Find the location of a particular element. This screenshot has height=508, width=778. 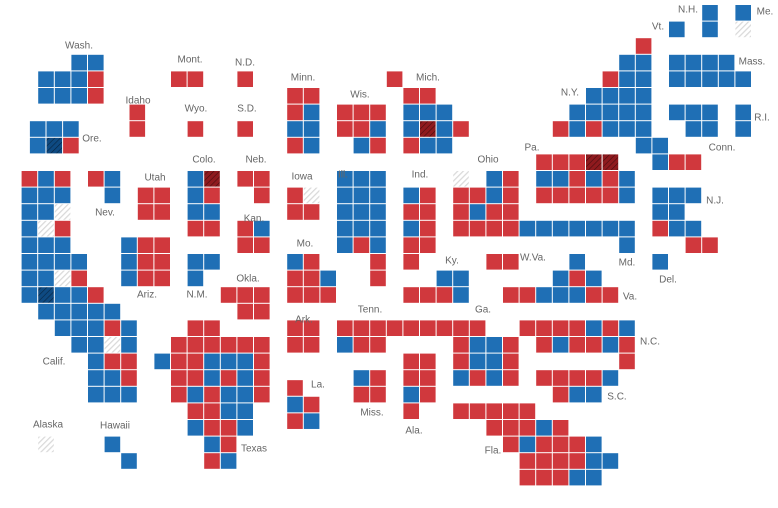

state: N.H. is located at coordinates (698, 21).